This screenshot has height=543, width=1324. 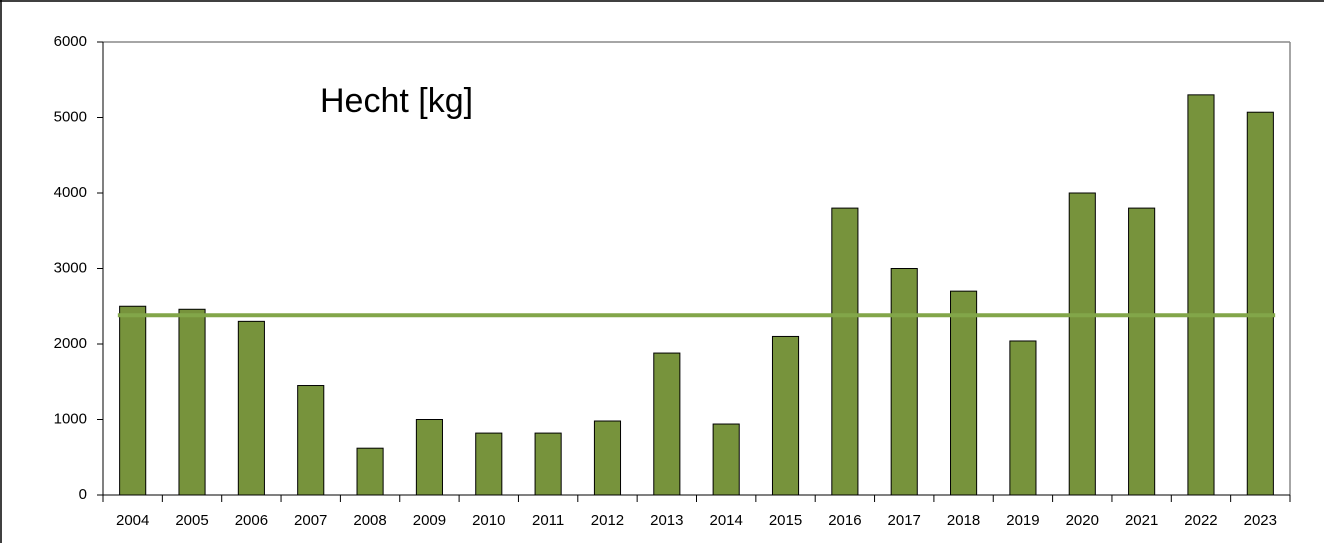 I want to click on y-tick-label: 4000, so click(x=70, y=192).